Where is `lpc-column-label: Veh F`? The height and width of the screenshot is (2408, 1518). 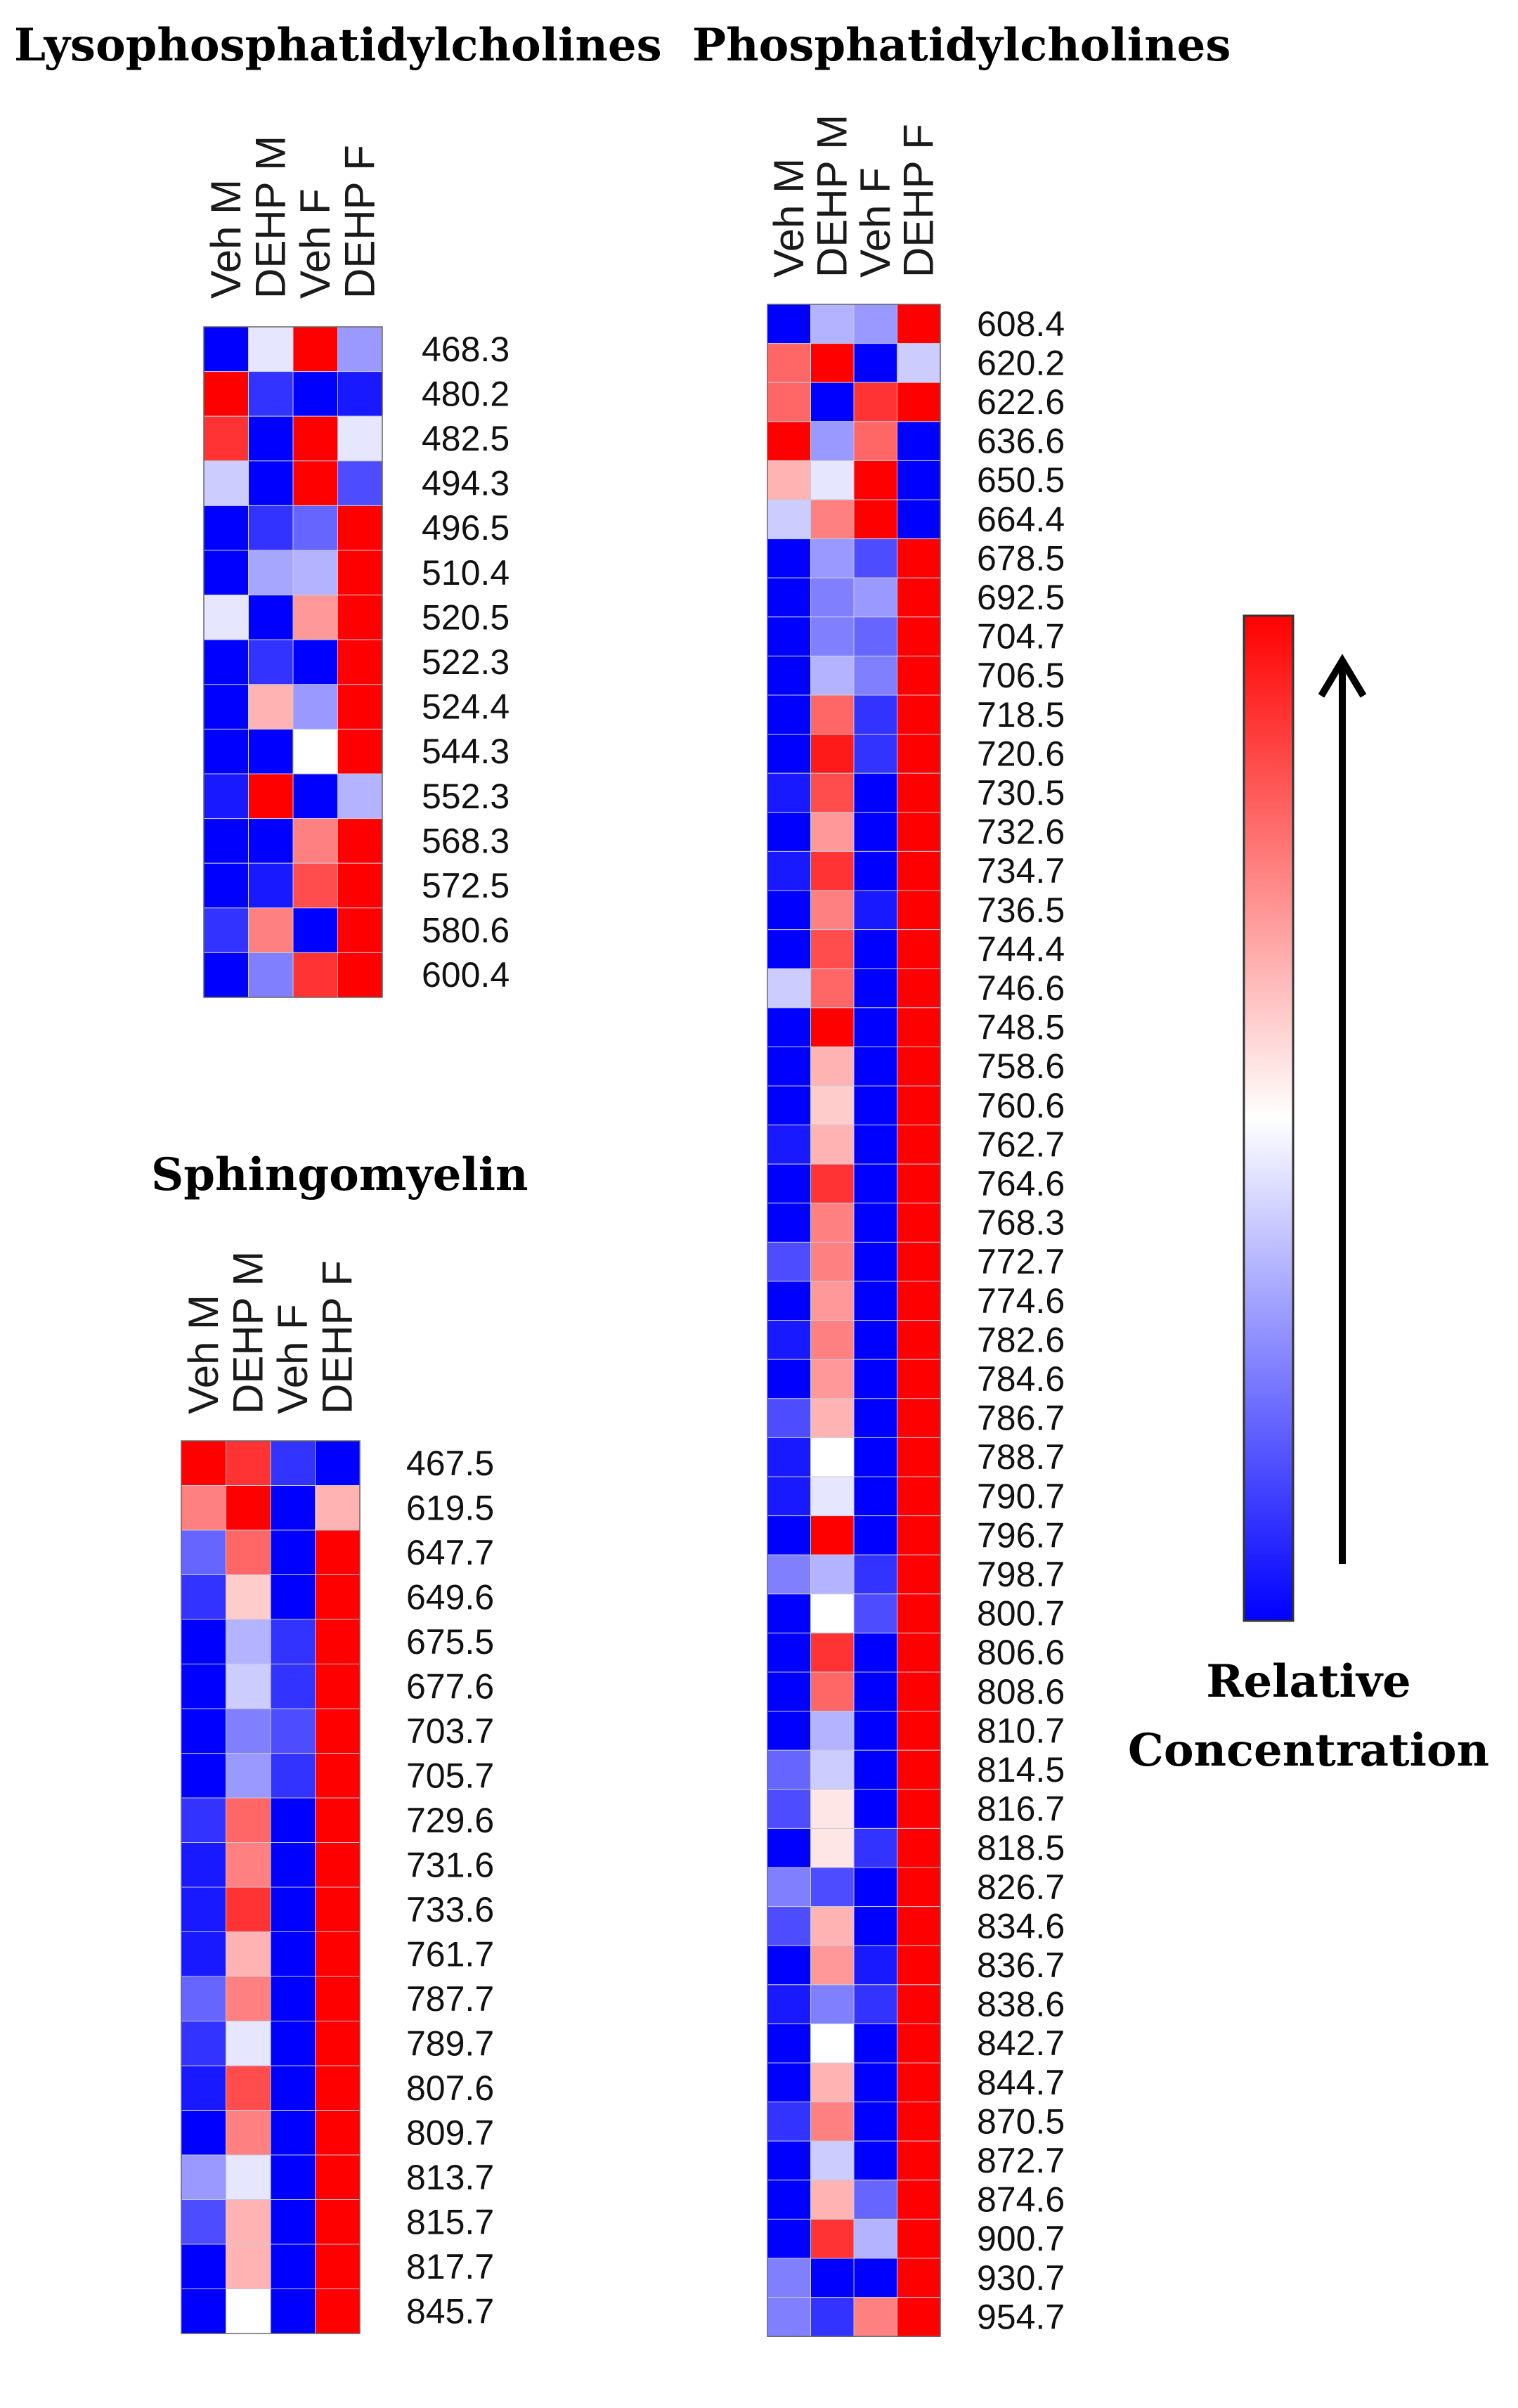 lpc-column-label: Veh F is located at coordinates (315, 243).